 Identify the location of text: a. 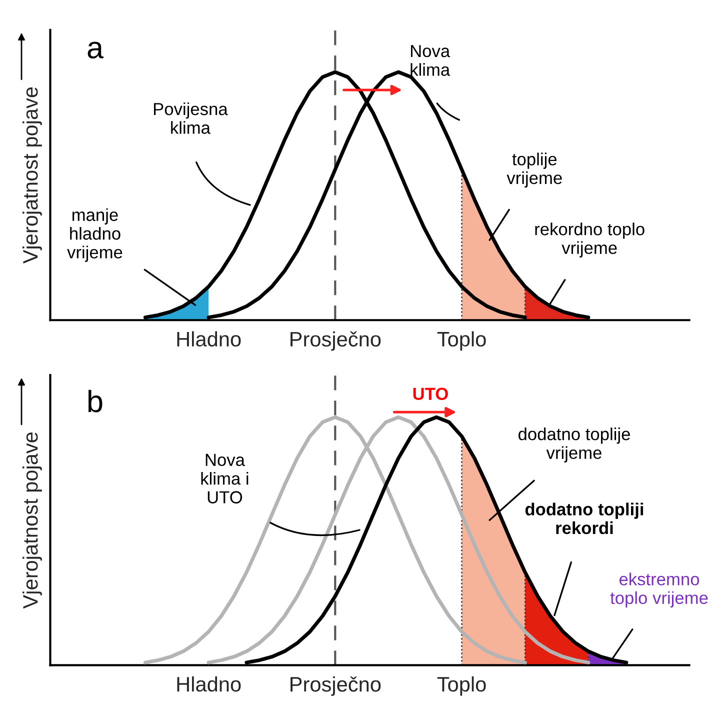
(96, 50).